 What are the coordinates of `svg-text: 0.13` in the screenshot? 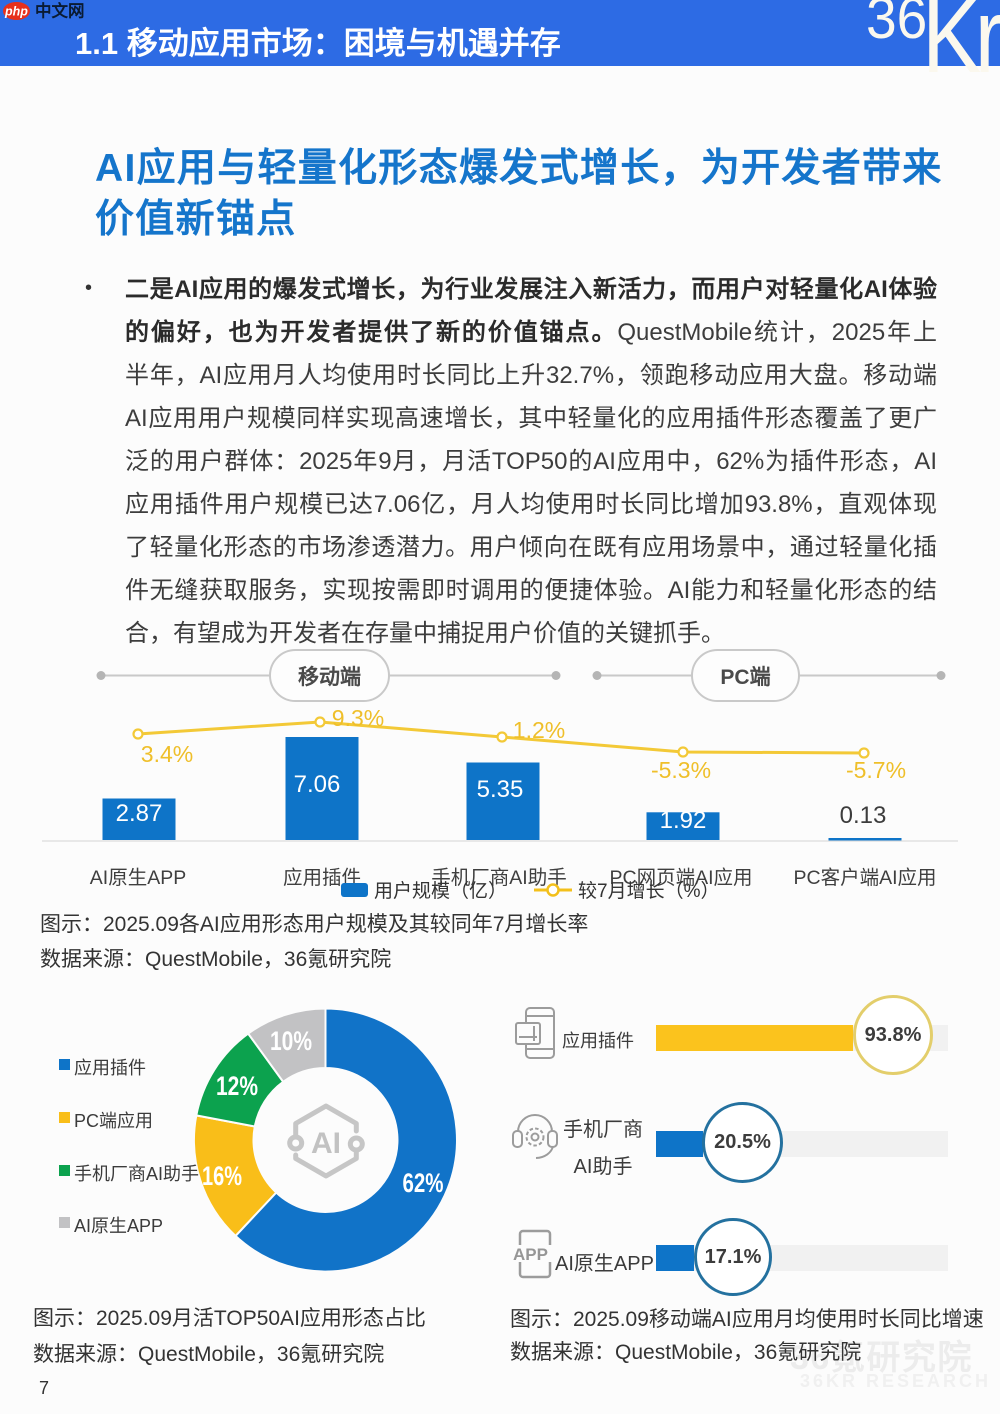 It's located at (863, 815).